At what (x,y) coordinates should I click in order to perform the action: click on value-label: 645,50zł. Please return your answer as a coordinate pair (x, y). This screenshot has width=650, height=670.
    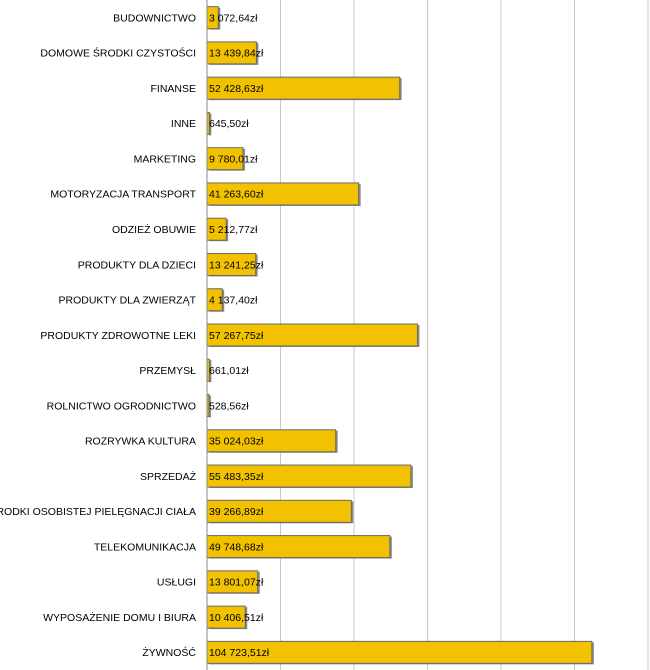
    Looking at the image, I should click on (229, 124).